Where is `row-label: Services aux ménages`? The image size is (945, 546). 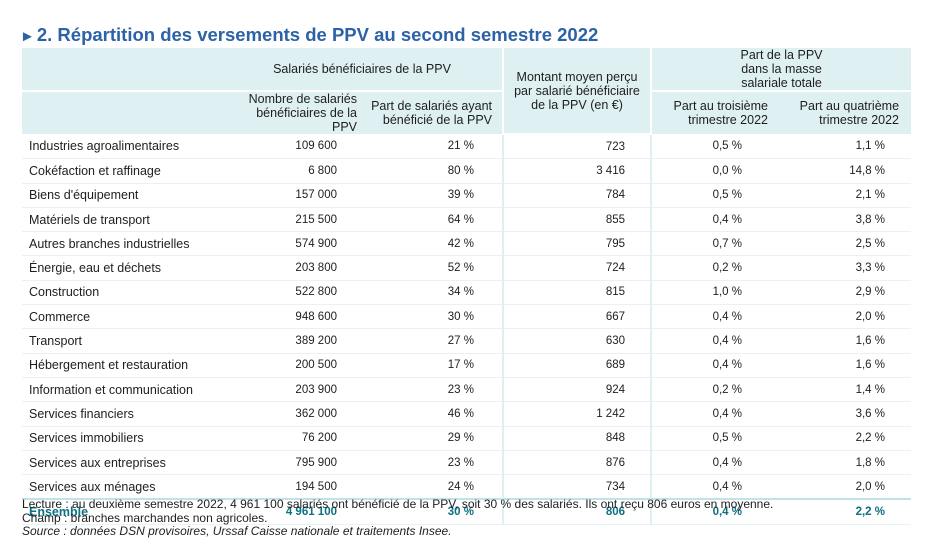
row-label: Services aux ménages is located at coordinates (122, 487).